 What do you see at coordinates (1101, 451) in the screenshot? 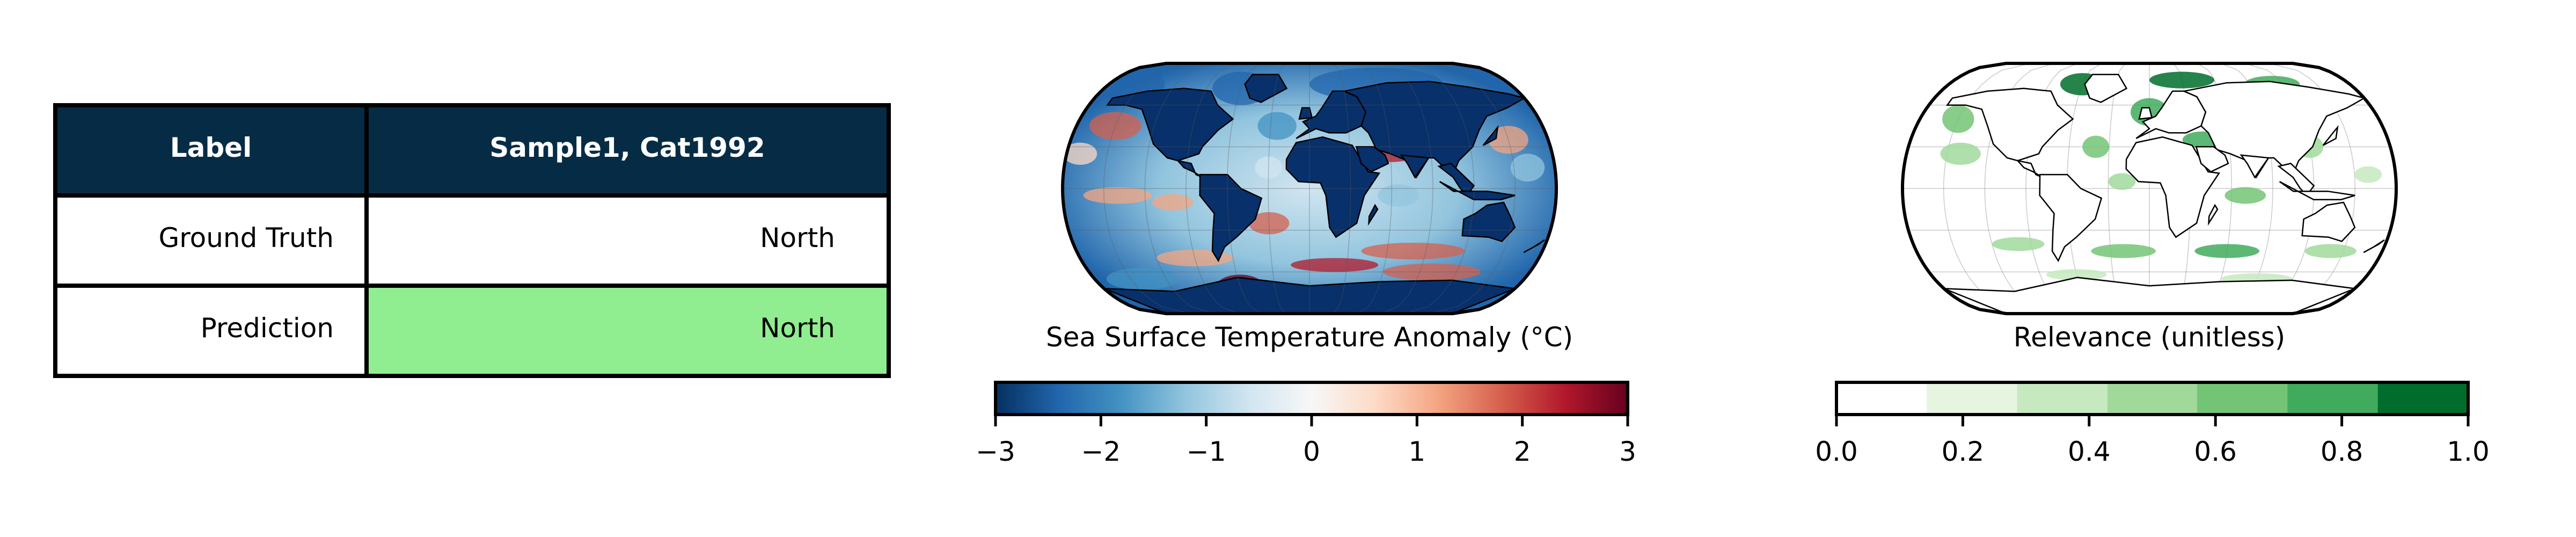
I see `colorbar-tick-label: −2` at bounding box center [1101, 451].